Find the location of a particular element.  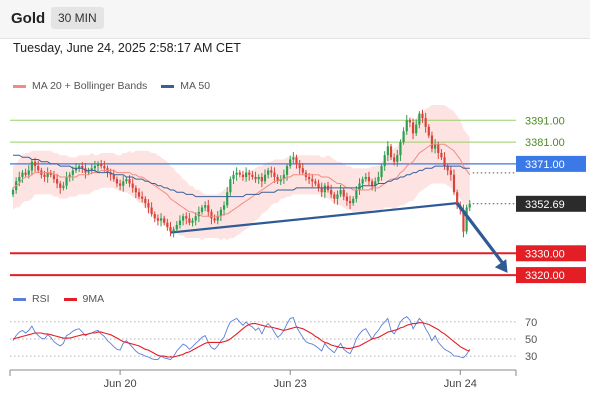

projection-arrow-head is located at coordinates (501, 266).